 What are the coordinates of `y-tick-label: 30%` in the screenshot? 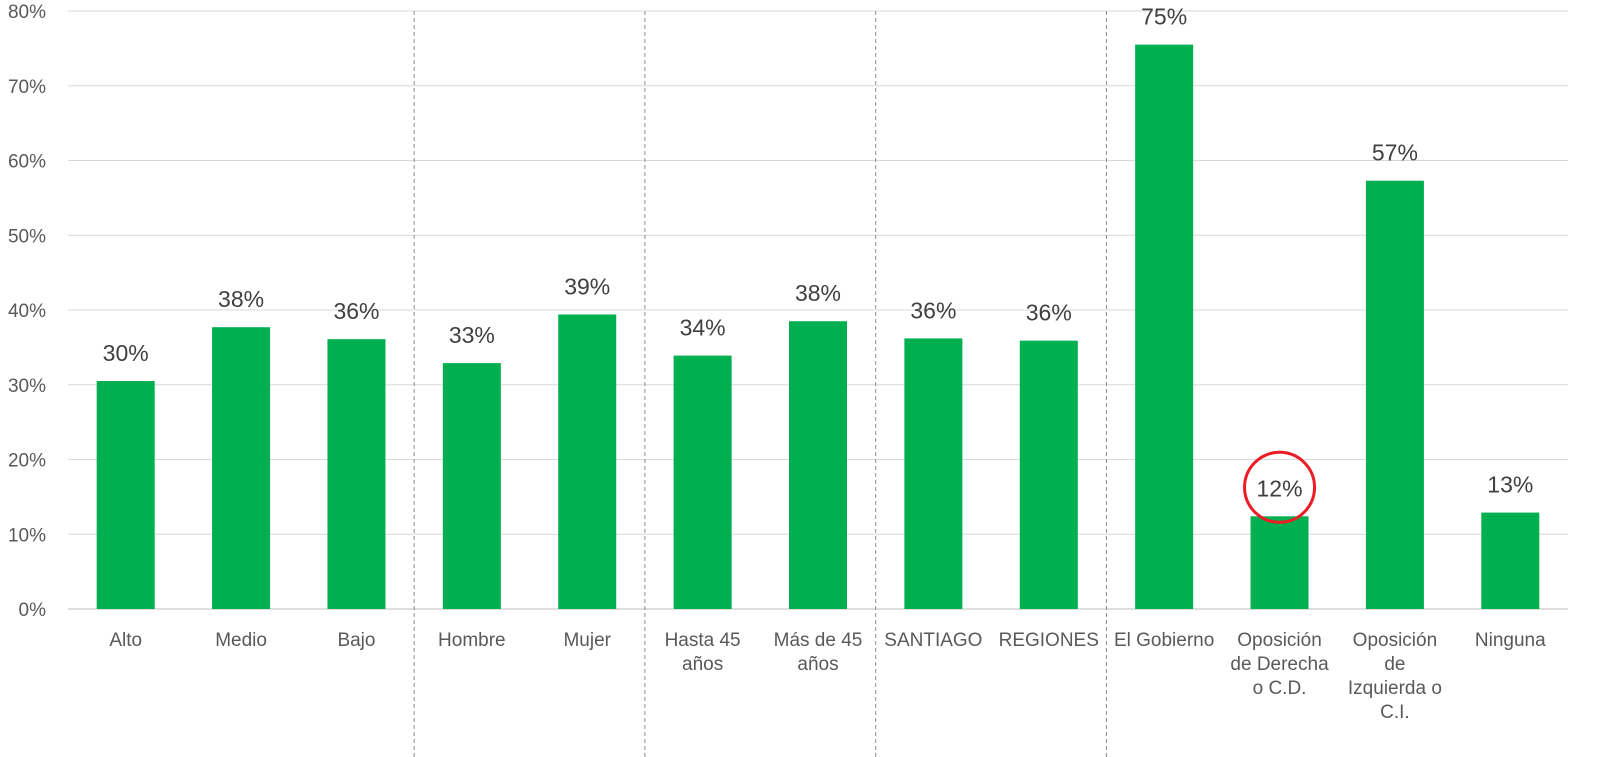 It's located at (27, 386).